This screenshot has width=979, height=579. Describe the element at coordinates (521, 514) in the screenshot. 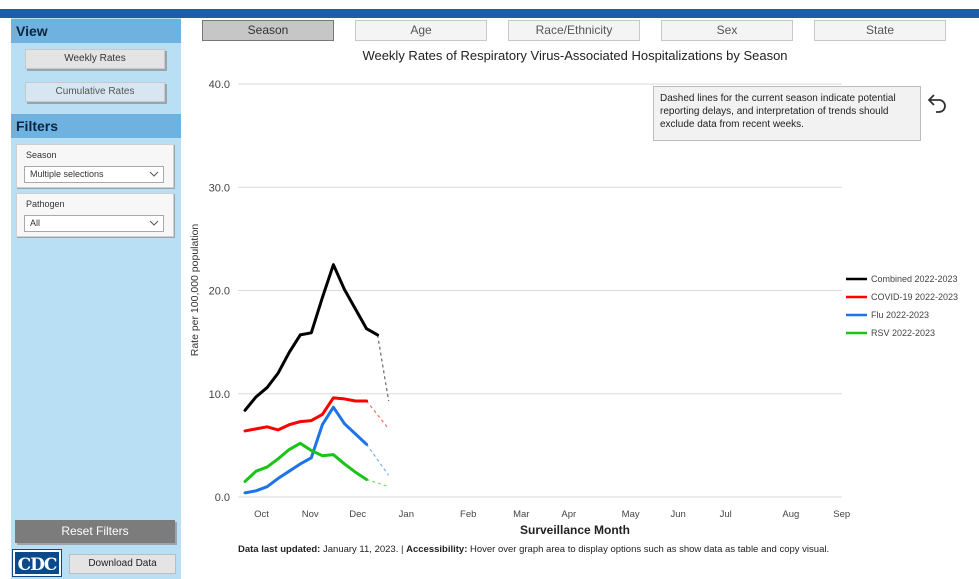

I see `x-tick-label: Mar` at that location.